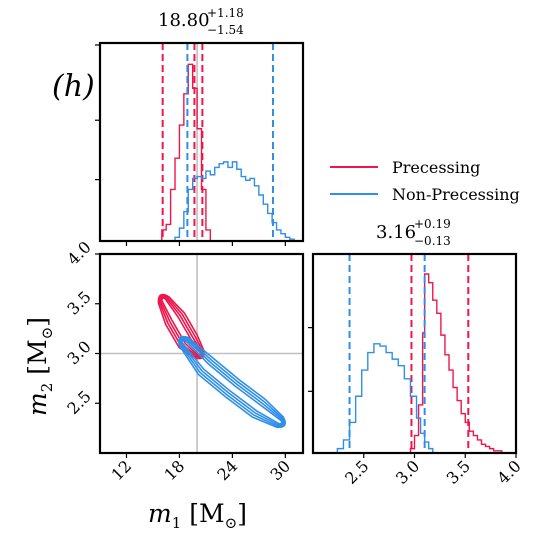 This screenshot has width=556, height=556. What do you see at coordinates (432, 241) in the screenshot?
I see `m2-title-lower: −0.13` at bounding box center [432, 241].